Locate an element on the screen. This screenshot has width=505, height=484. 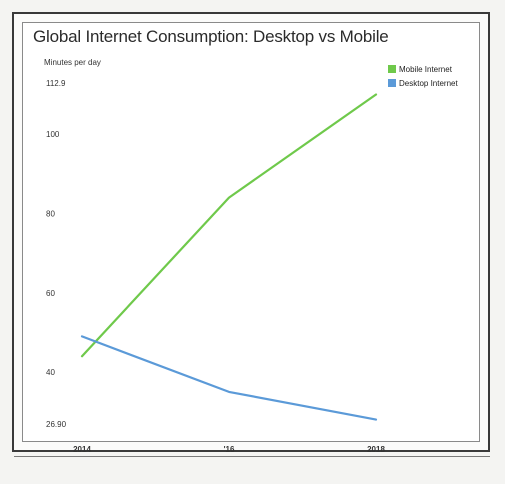
x-axis-ticks: 2014 '16 2018 is located at coordinates (229, 449).